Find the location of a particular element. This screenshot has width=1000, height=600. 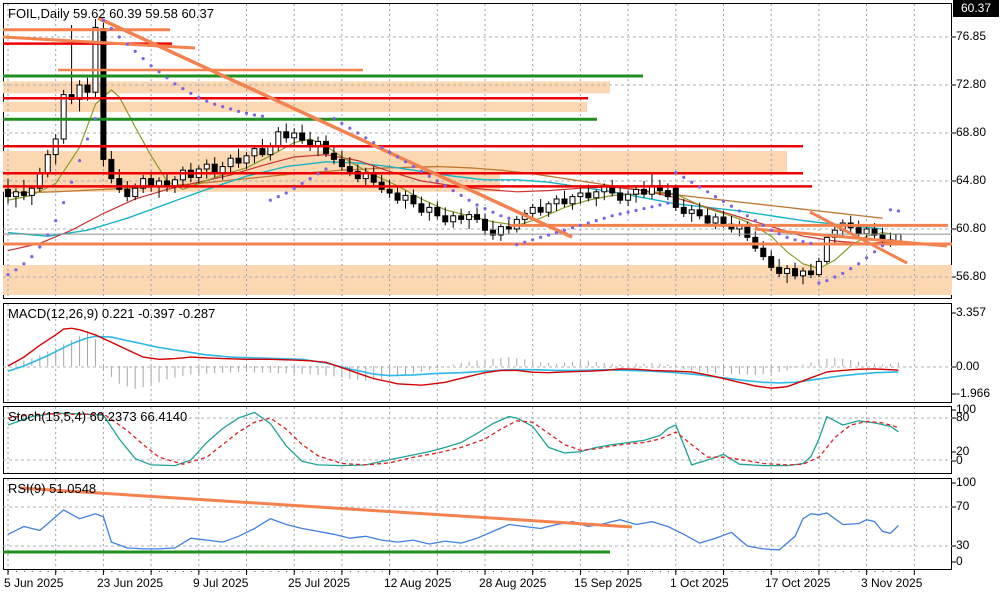

axis-label: 76.85 is located at coordinates (971, 36).